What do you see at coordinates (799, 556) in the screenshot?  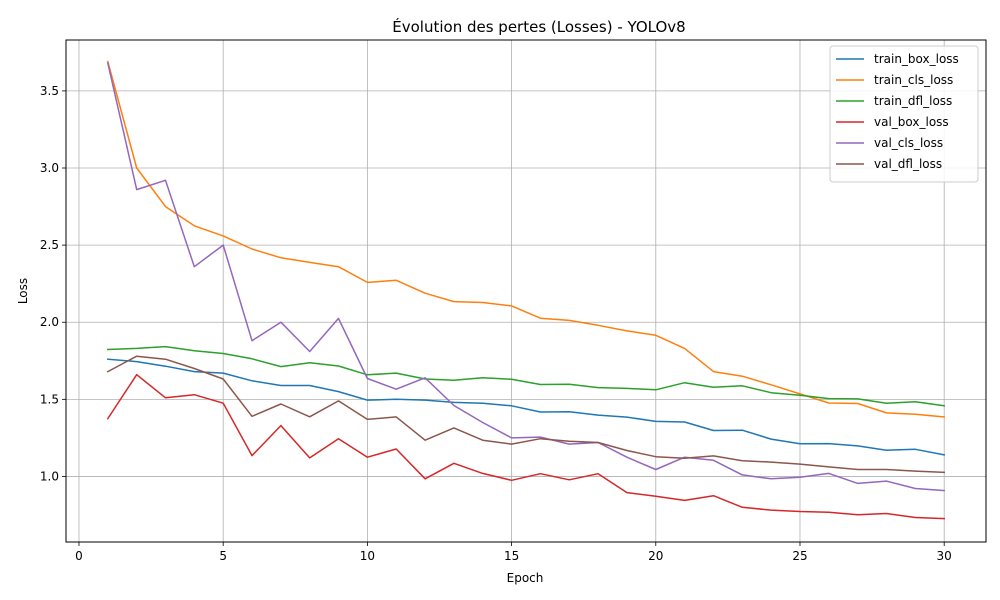 I see `x-tick-label: 25` at bounding box center [799, 556].